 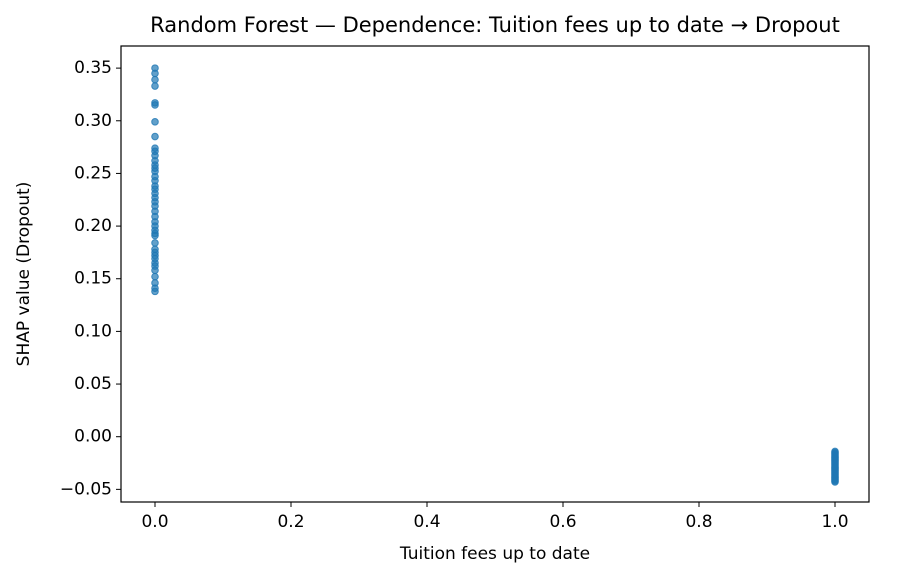 I want to click on x-tick-label: 0.0, so click(x=154, y=522).